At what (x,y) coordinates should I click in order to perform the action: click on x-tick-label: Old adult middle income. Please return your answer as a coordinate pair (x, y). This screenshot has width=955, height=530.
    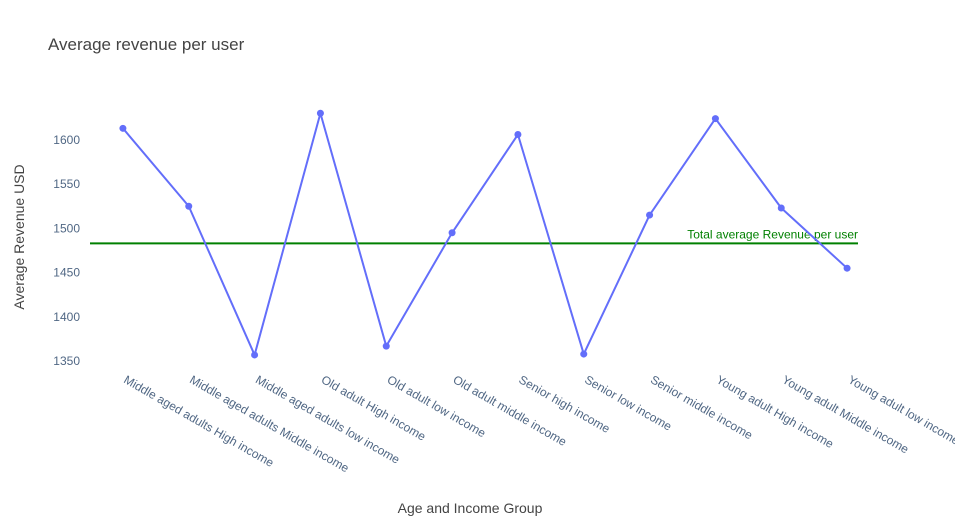
    Looking at the image, I should click on (510, 410).